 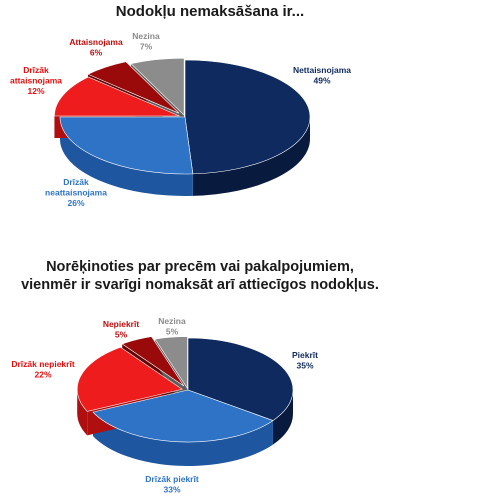 I want to click on data-label: Drīzāk attaisnojama 12%, so click(x=36, y=80).